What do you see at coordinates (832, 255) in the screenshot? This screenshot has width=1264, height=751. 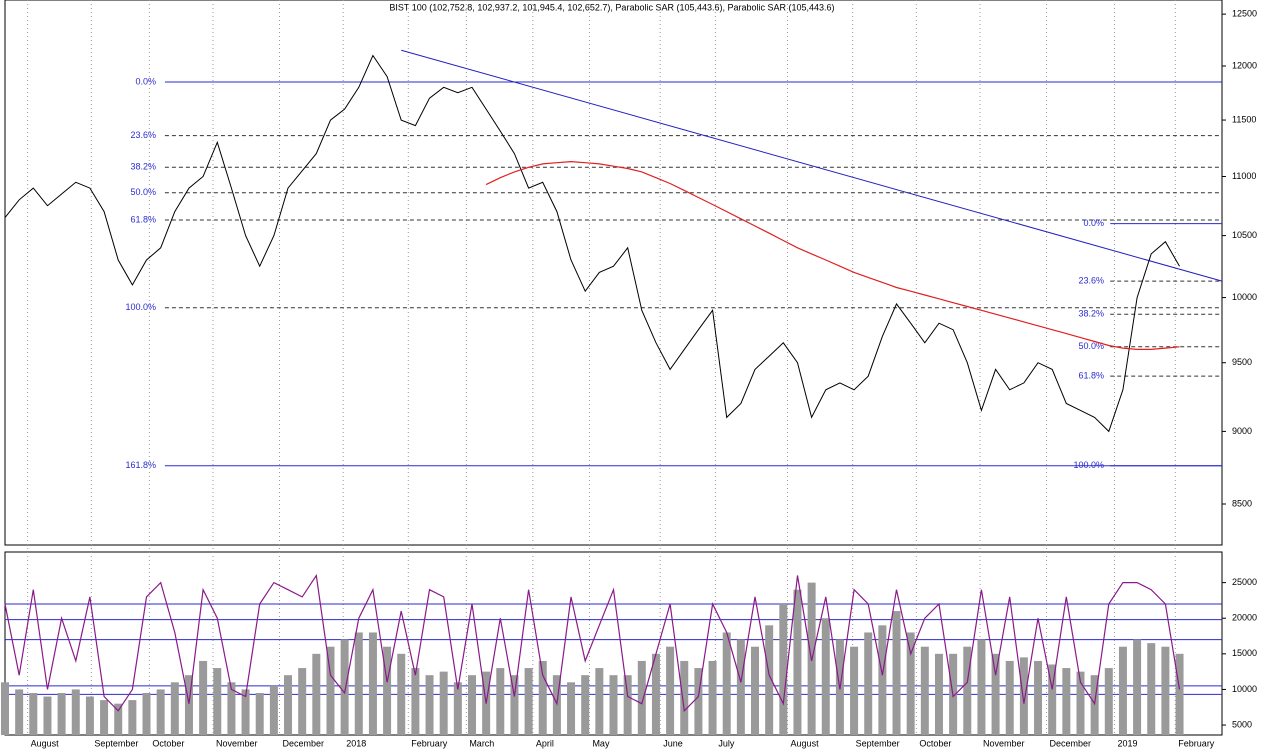 I see `price-line` at bounding box center [832, 255].